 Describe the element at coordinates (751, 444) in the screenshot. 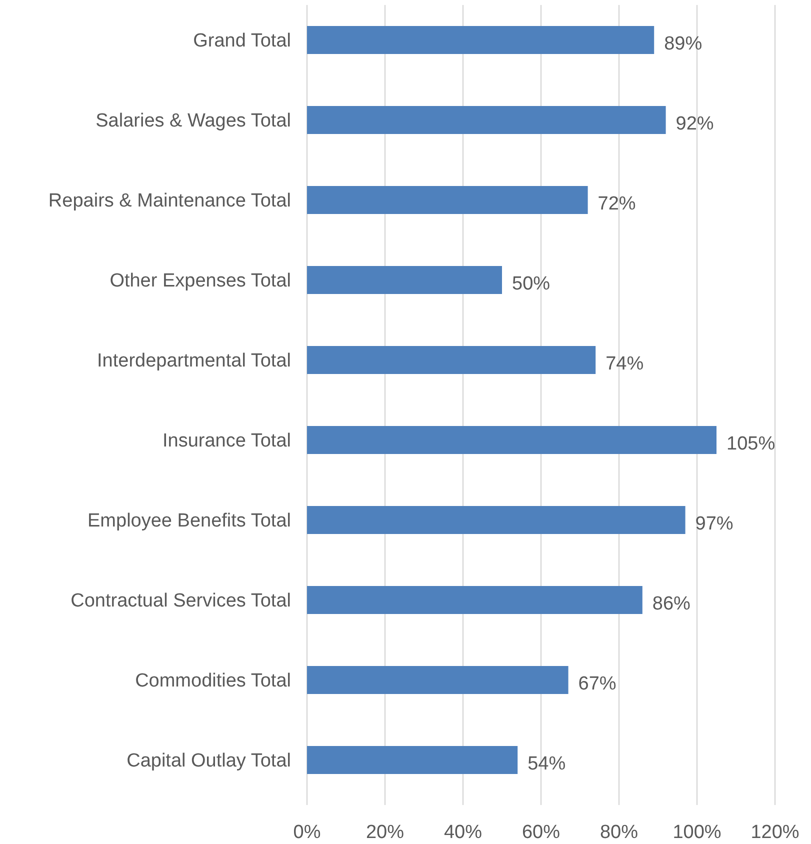

I see `data-label: 105%` at that location.